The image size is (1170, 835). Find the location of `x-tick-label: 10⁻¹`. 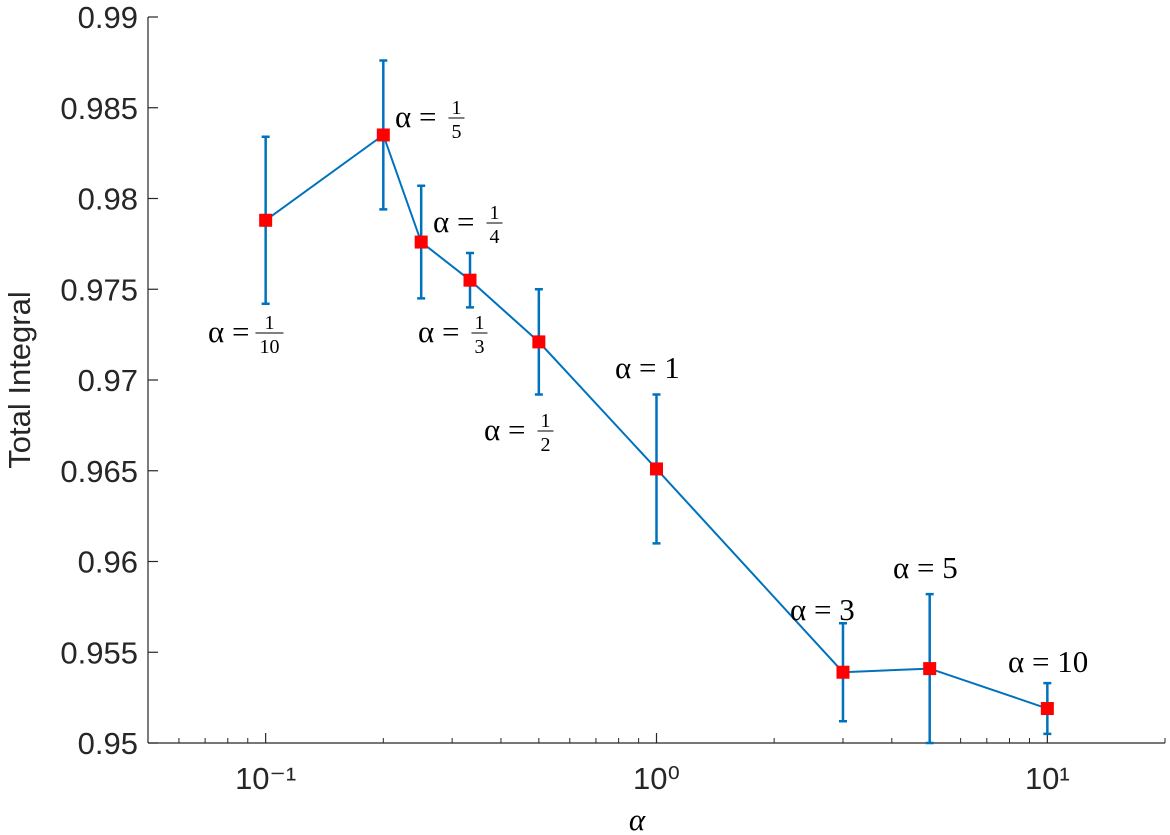

x-tick-label: 10⁻¹ is located at coordinates (265, 778).